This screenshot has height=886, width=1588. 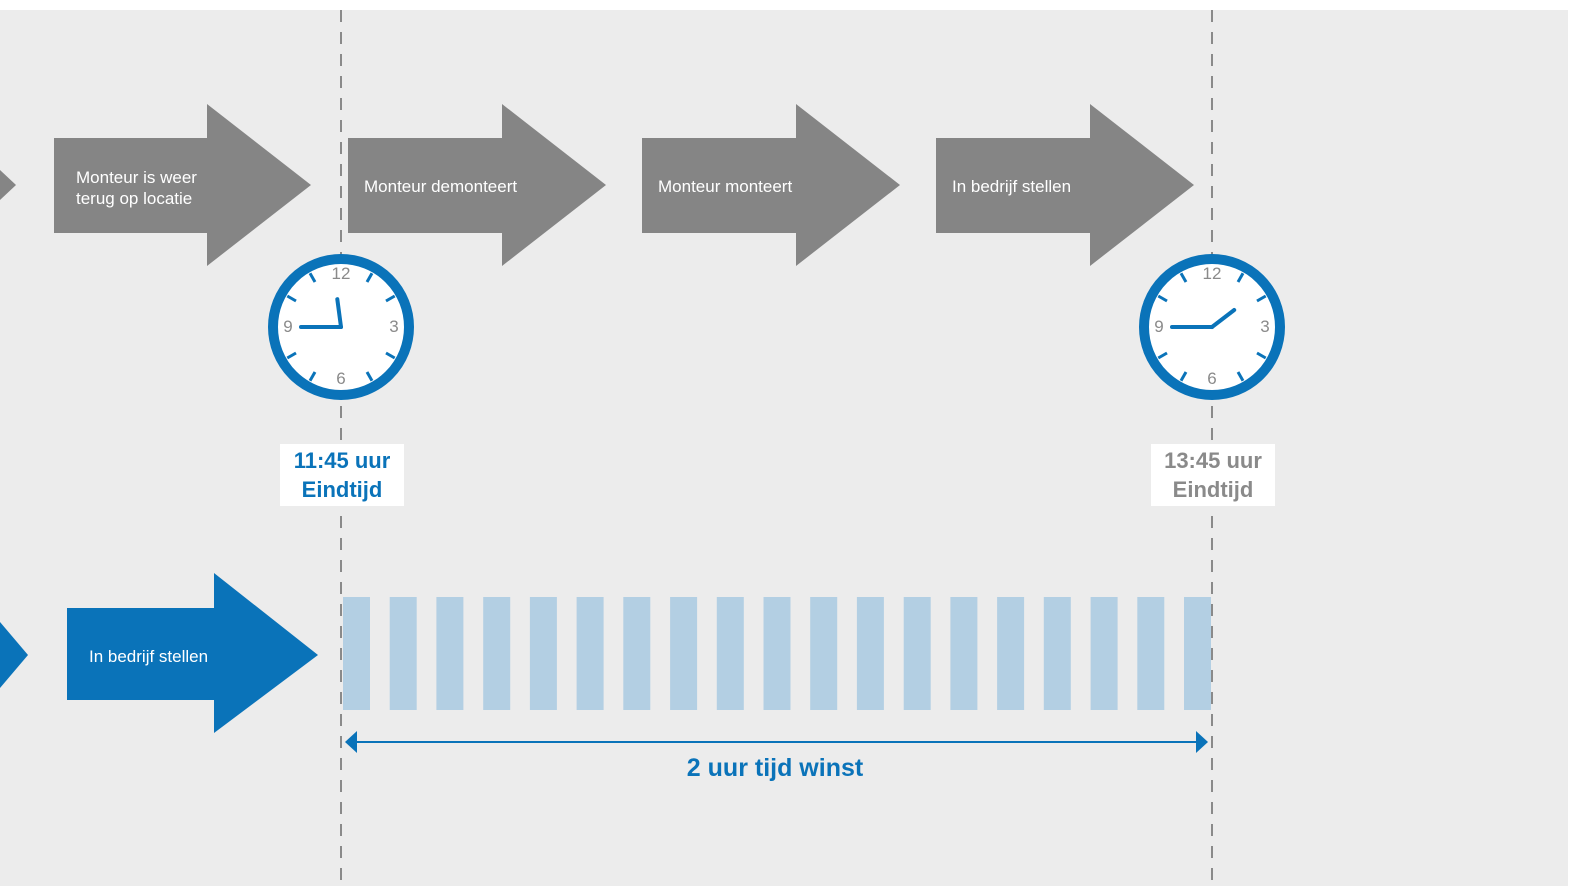 I want to click on end-time-1-caption: Eindtijd, so click(x=342, y=489).